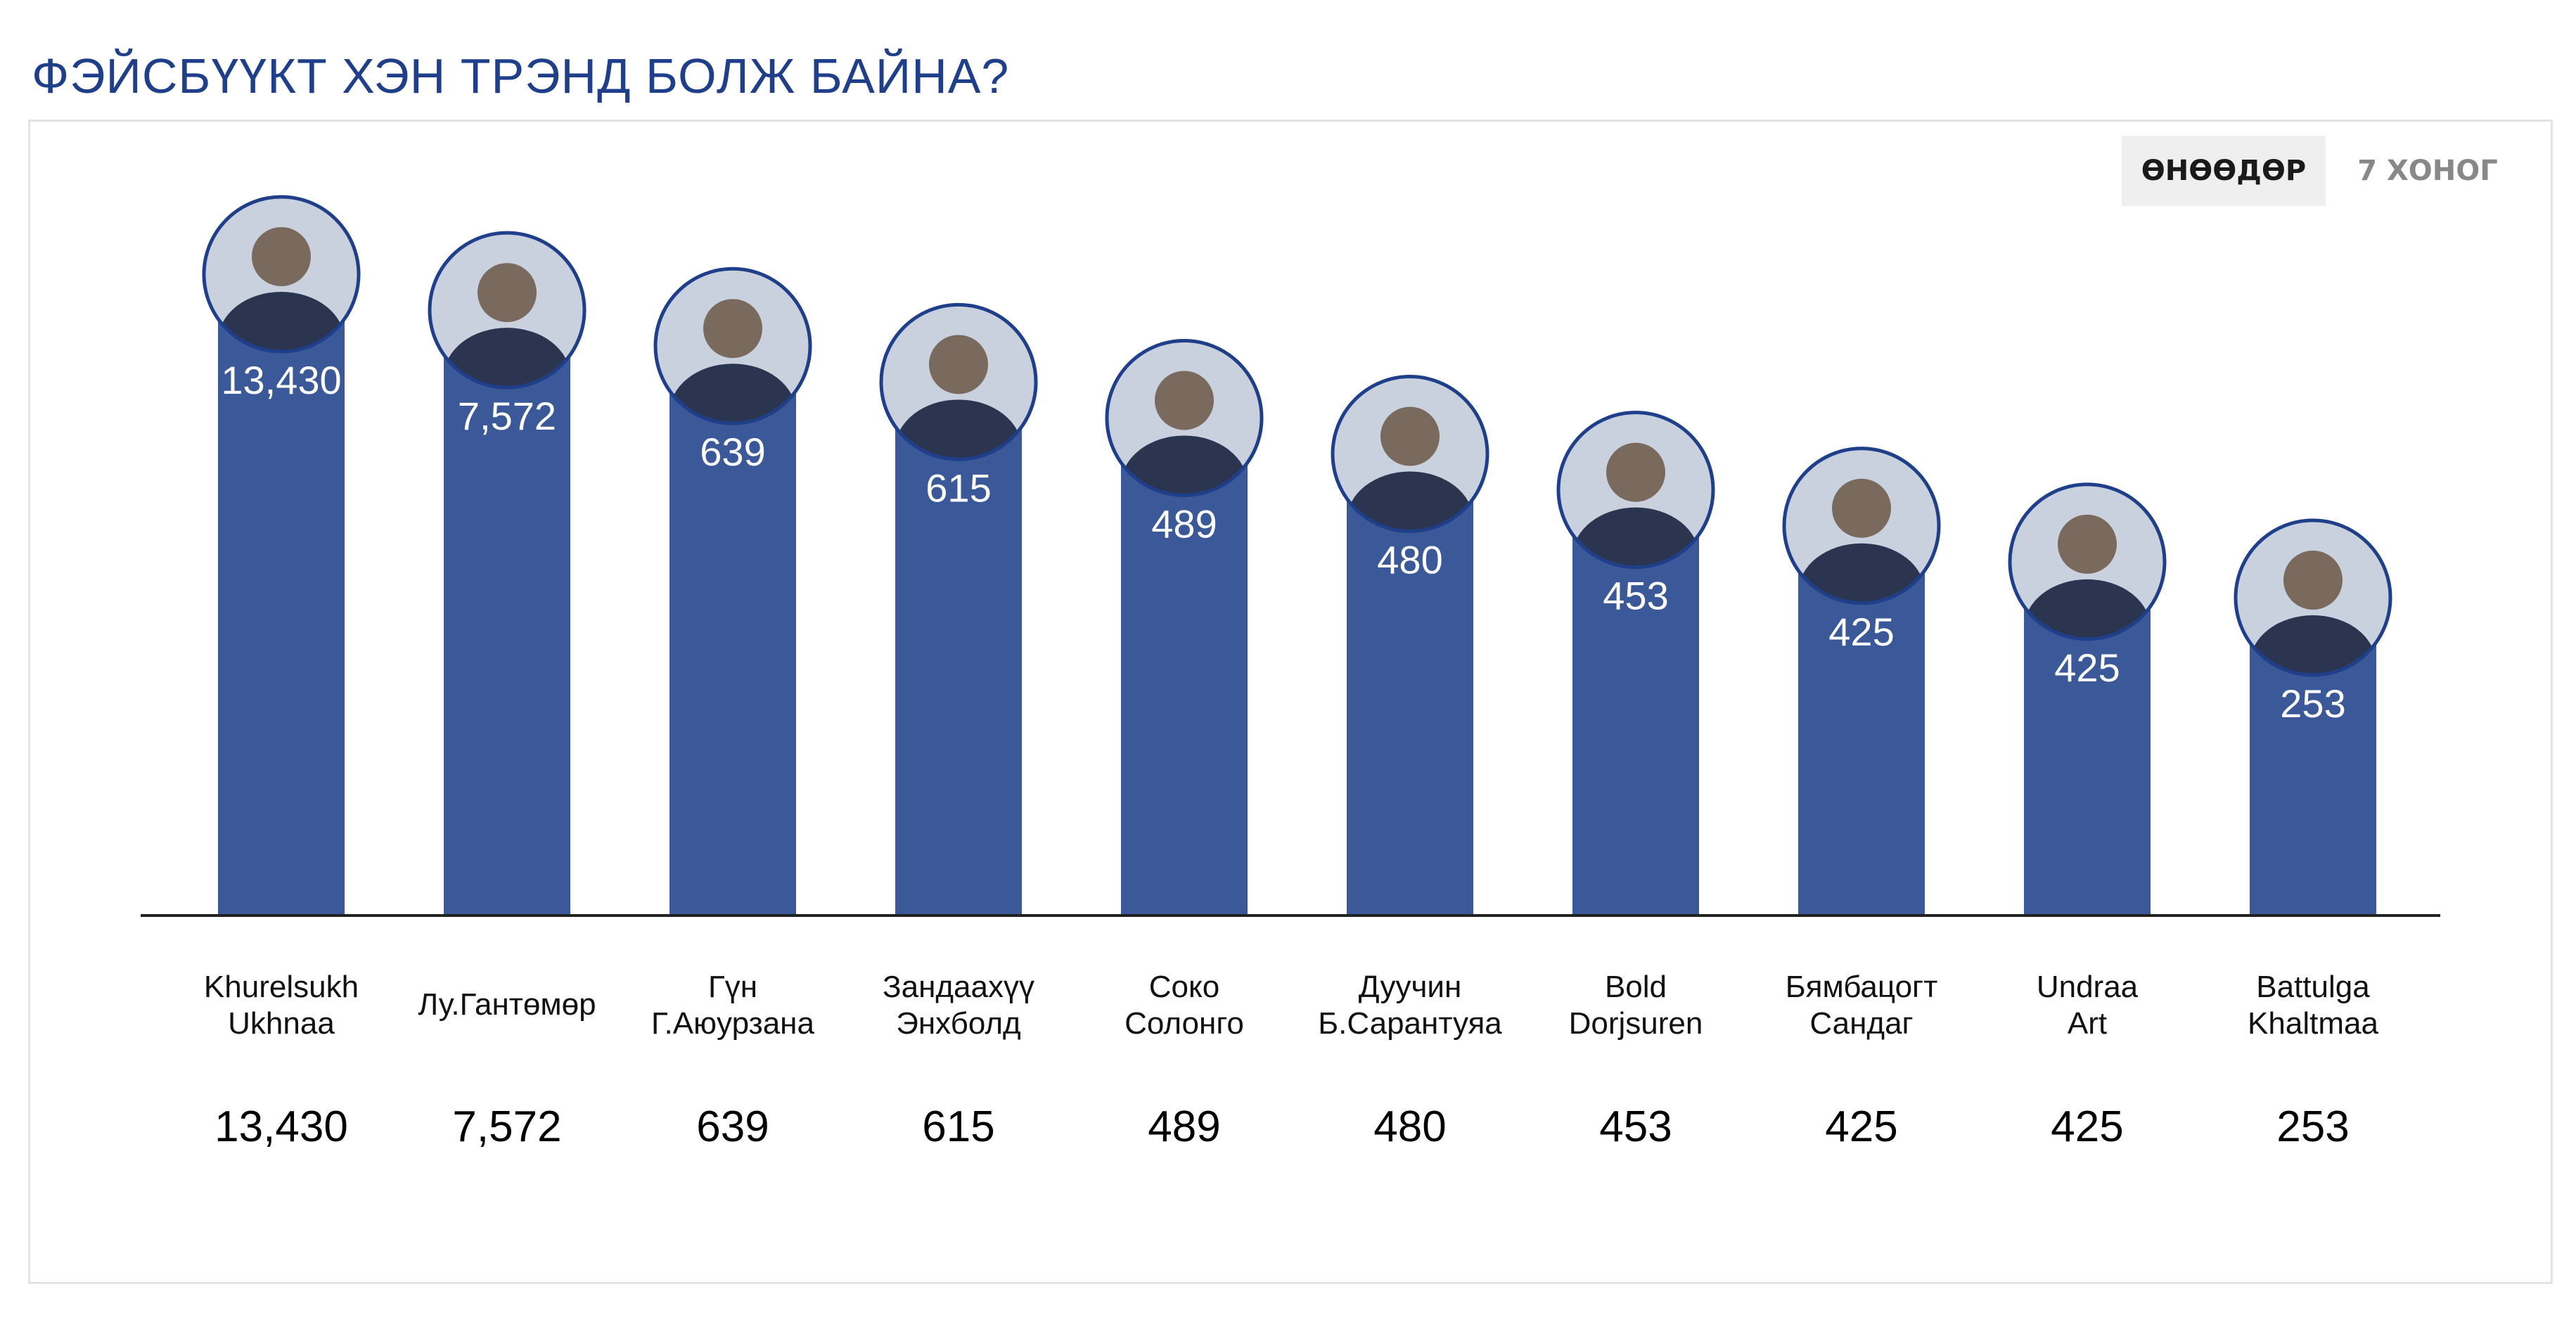 The image size is (2576, 1336). I want to click on category-label-3-2: Г.Аюурзана, so click(732, 1023).